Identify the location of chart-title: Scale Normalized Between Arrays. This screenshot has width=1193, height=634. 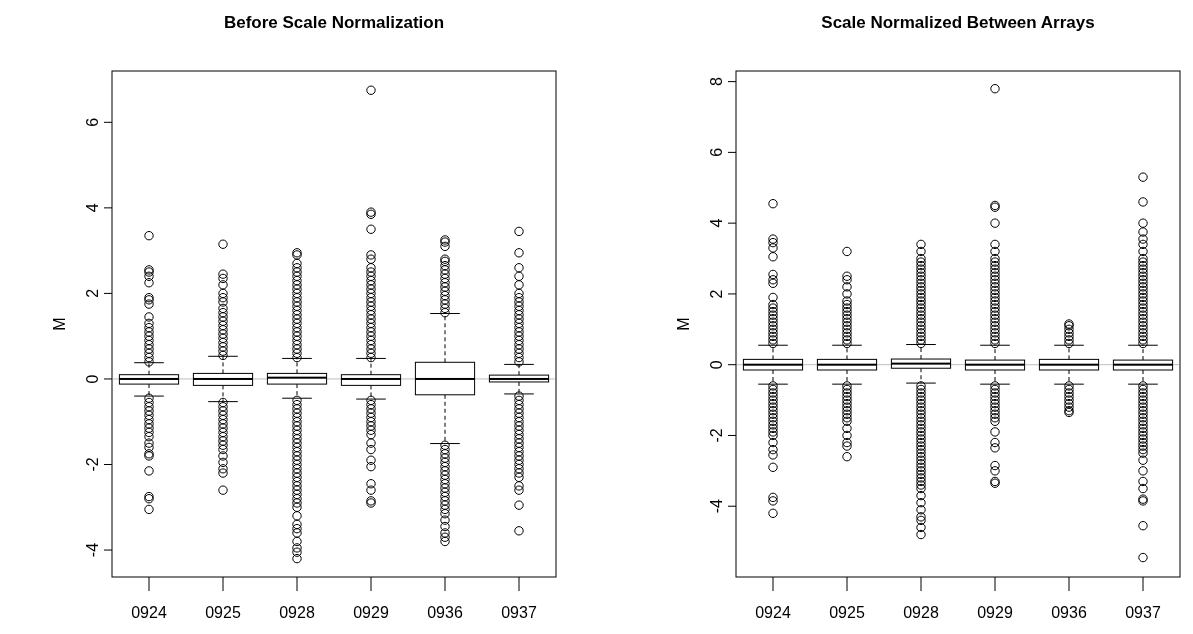
(958, 22).